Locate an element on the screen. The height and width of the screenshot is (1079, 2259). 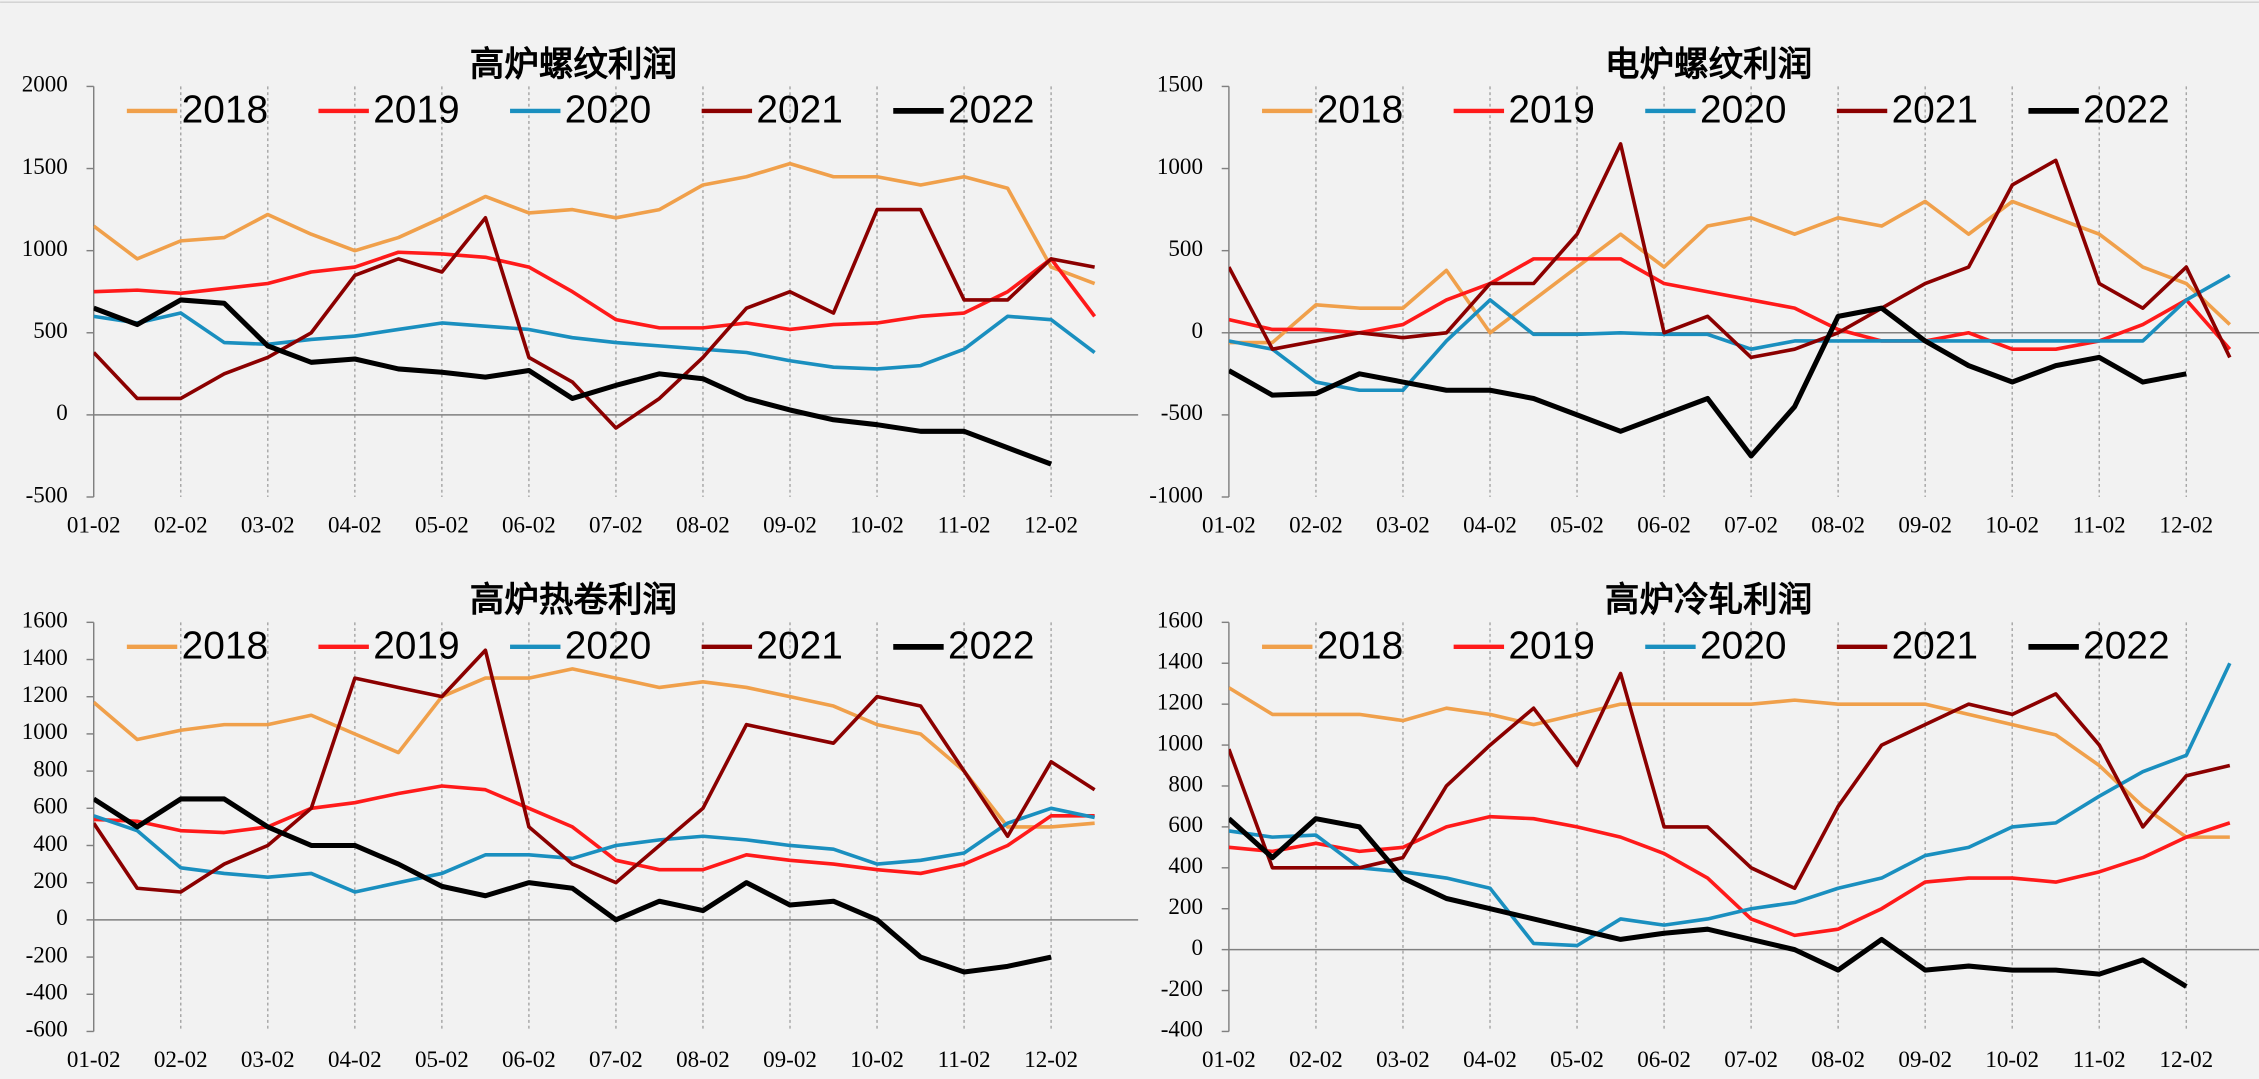
chart-title: 电炉螺纹利润 is located at coordinates (1708, 65).